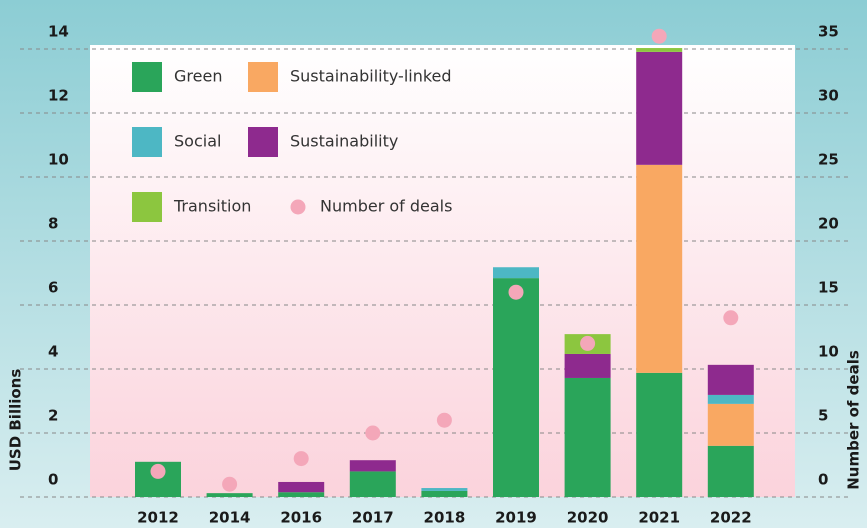  I want to click on x-tick-label: 2012, so click(158, 518).